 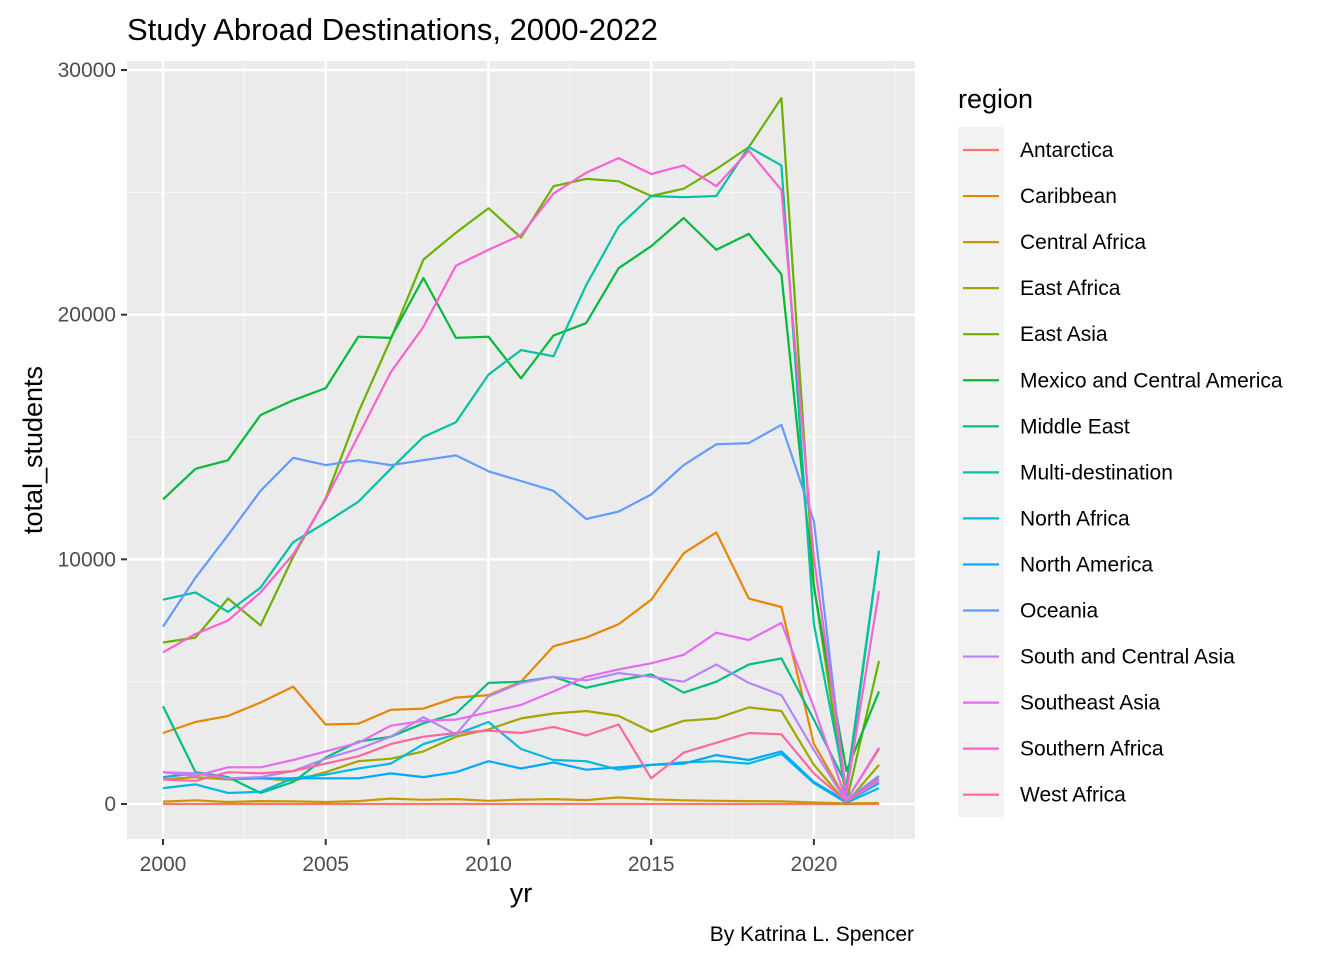 I want to click on legend-label-north-africa: North Africa, so click(x=1075, y=518).